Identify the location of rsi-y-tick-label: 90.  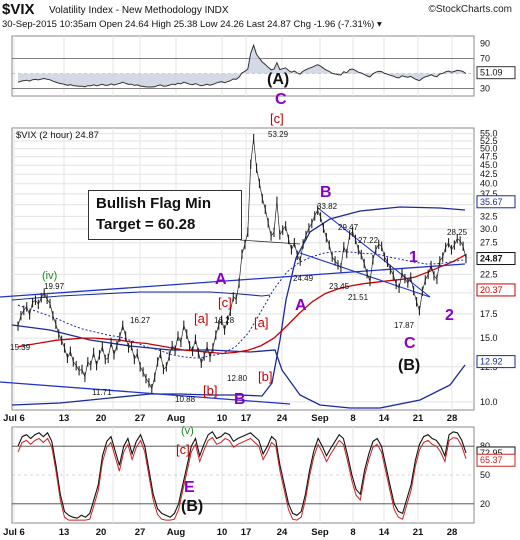
(485, 44).